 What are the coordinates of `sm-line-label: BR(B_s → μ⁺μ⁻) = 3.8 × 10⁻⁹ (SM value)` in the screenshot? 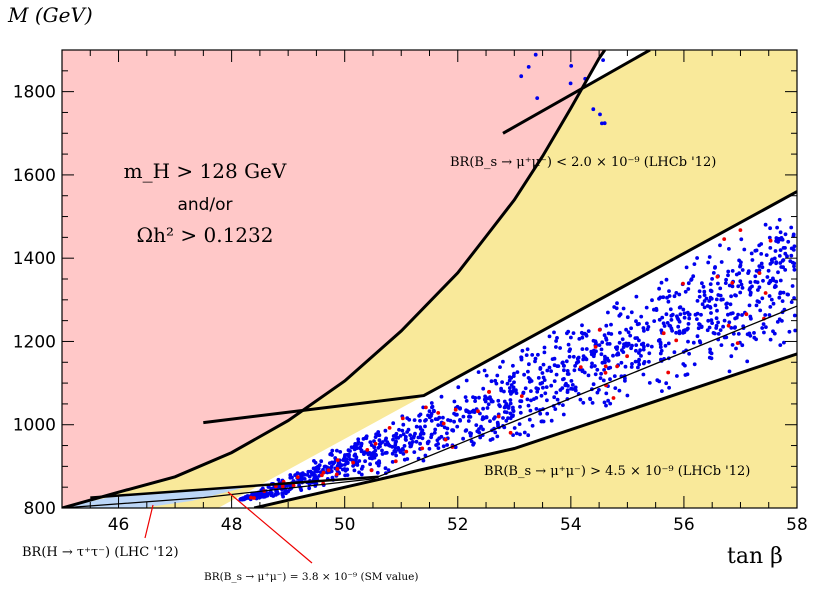 It's located at (311, 577).